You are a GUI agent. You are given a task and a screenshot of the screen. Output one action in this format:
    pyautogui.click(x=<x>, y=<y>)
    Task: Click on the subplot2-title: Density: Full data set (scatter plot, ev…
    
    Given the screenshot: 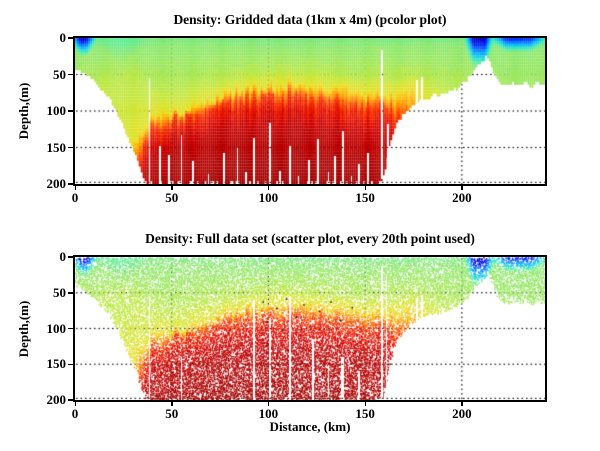 What is the action you would take?
    pyautogui.click(x=310, y=238)
    